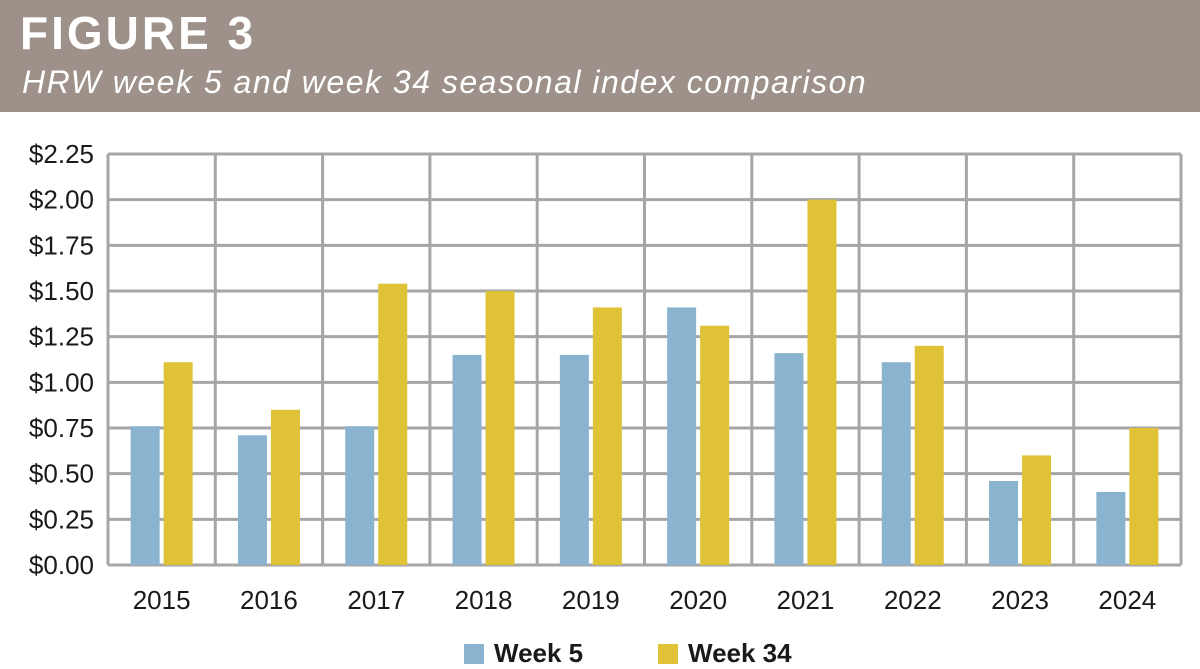  Describe the element at coordinates (715, 445) in the screenshot. I see `bar-week34-2020` at that location.